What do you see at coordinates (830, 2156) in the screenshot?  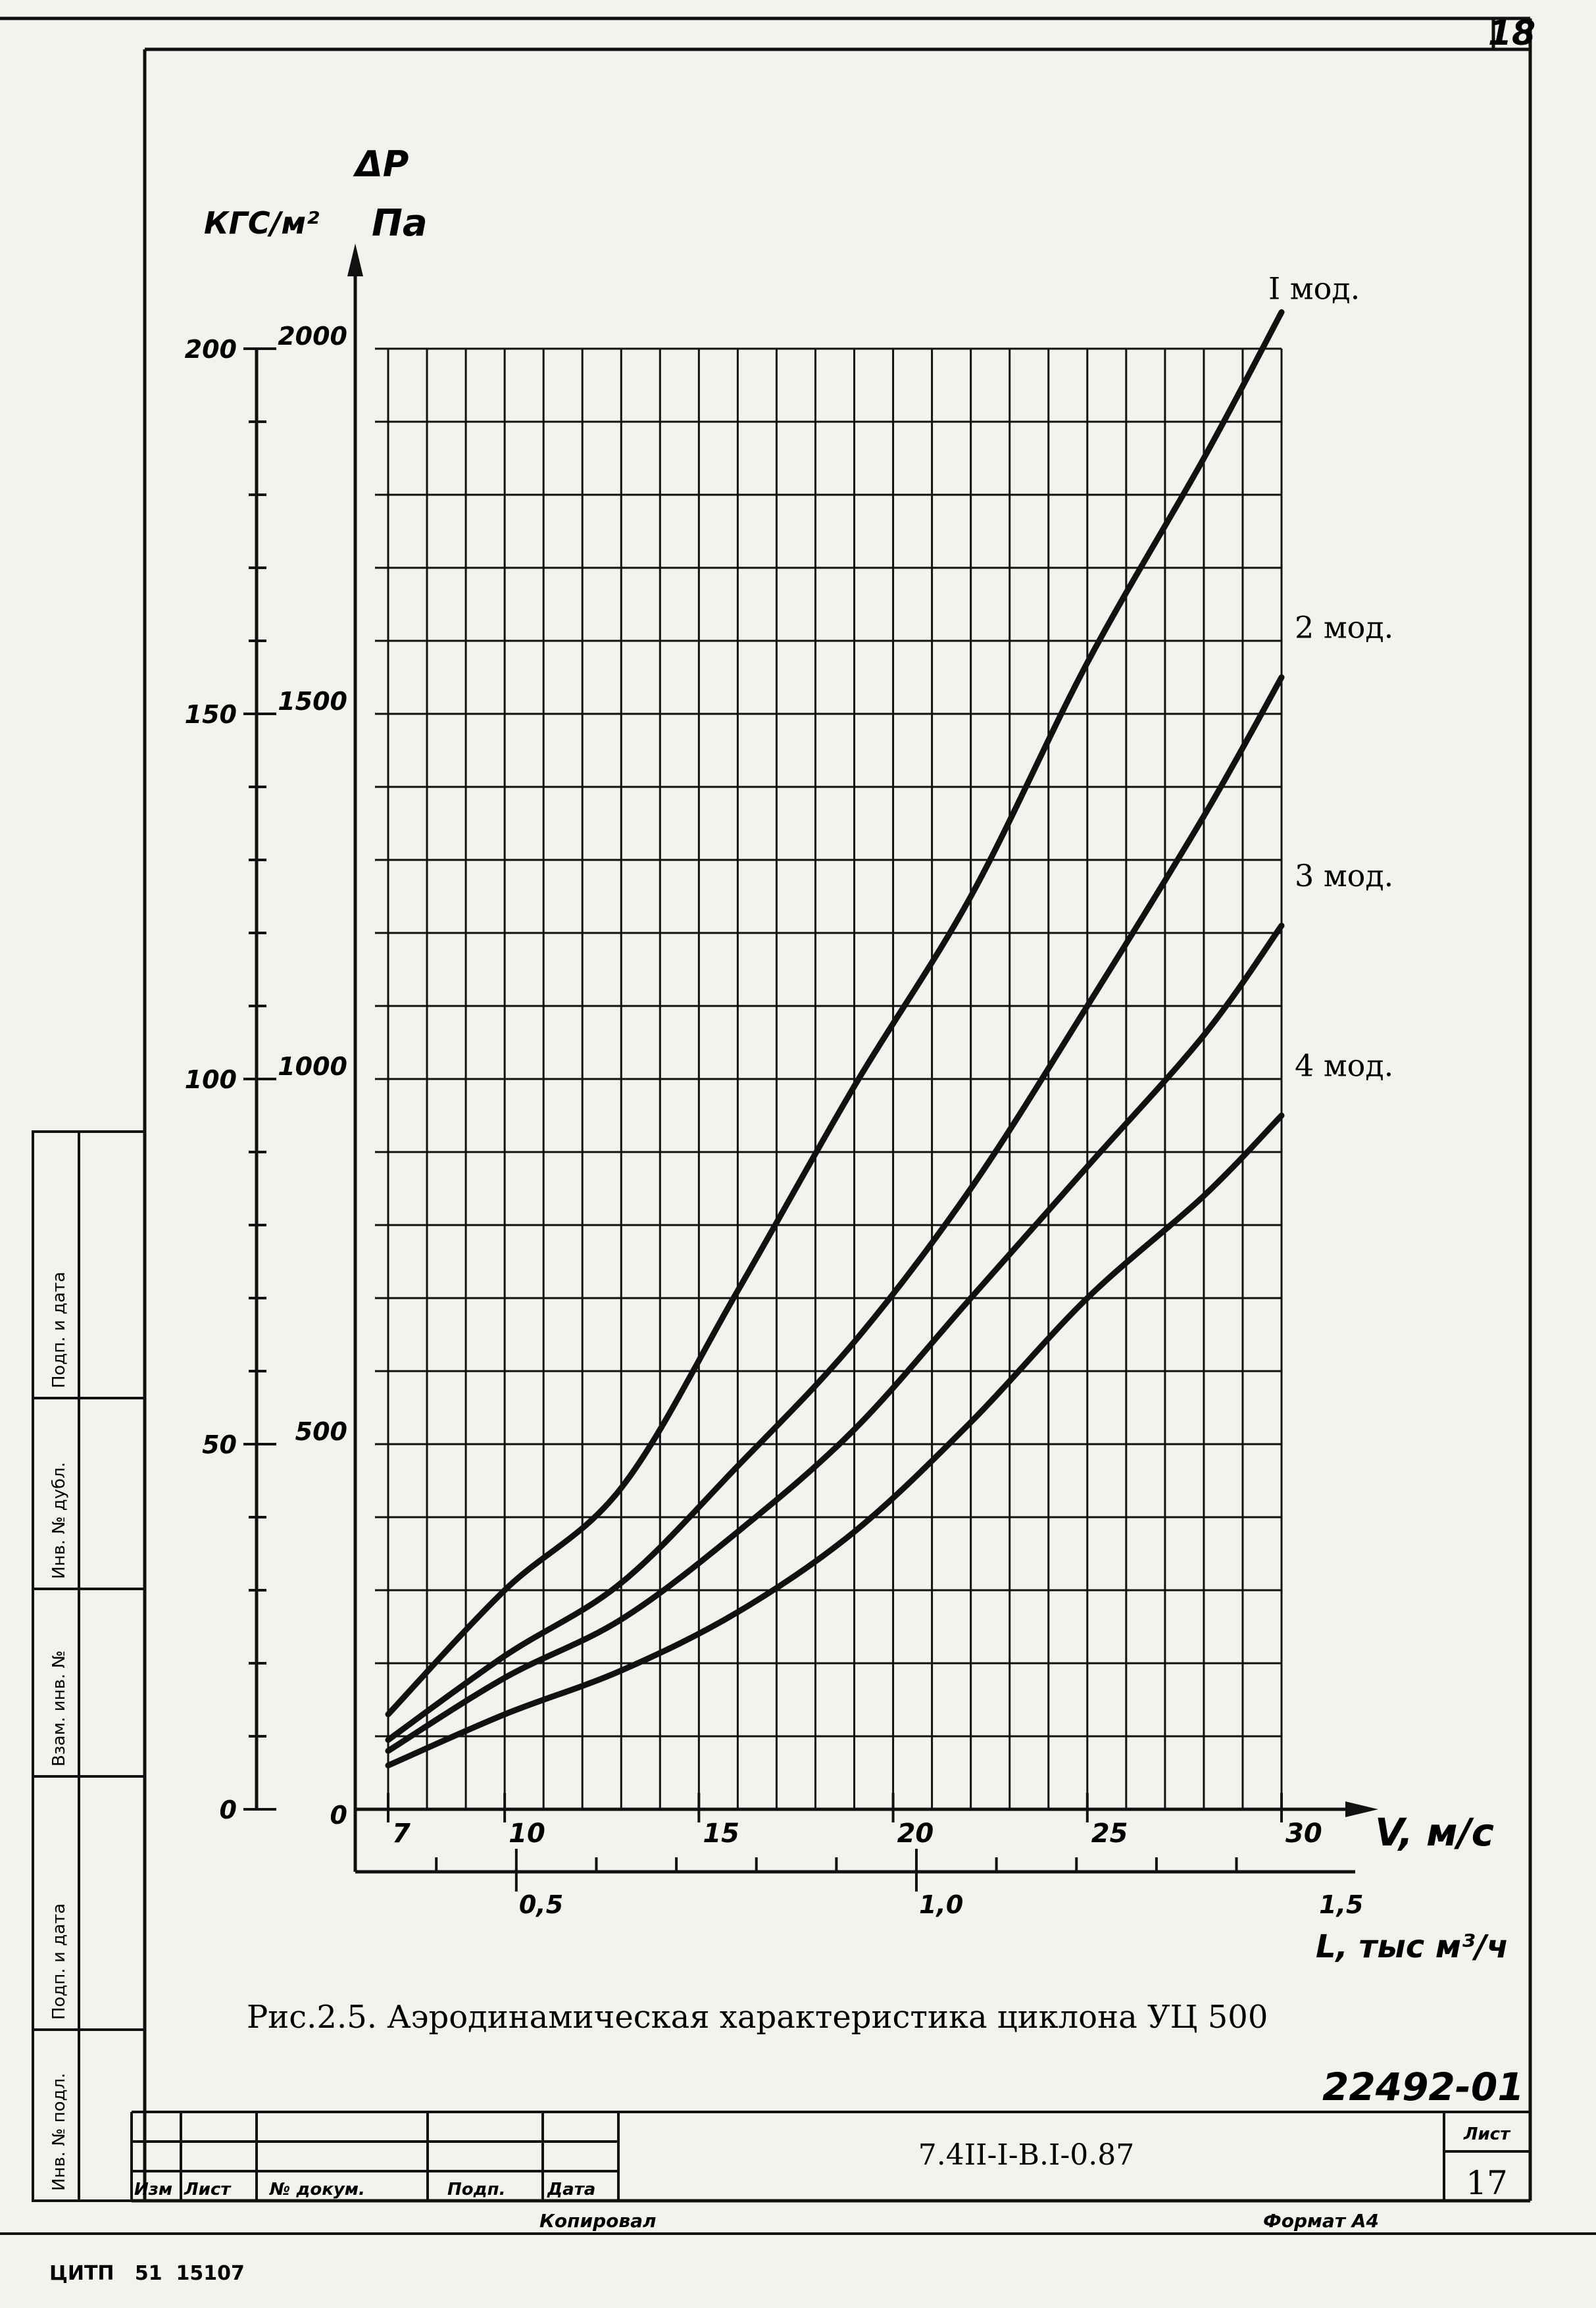 I see `title-block` at bounding box center [830, 2156].